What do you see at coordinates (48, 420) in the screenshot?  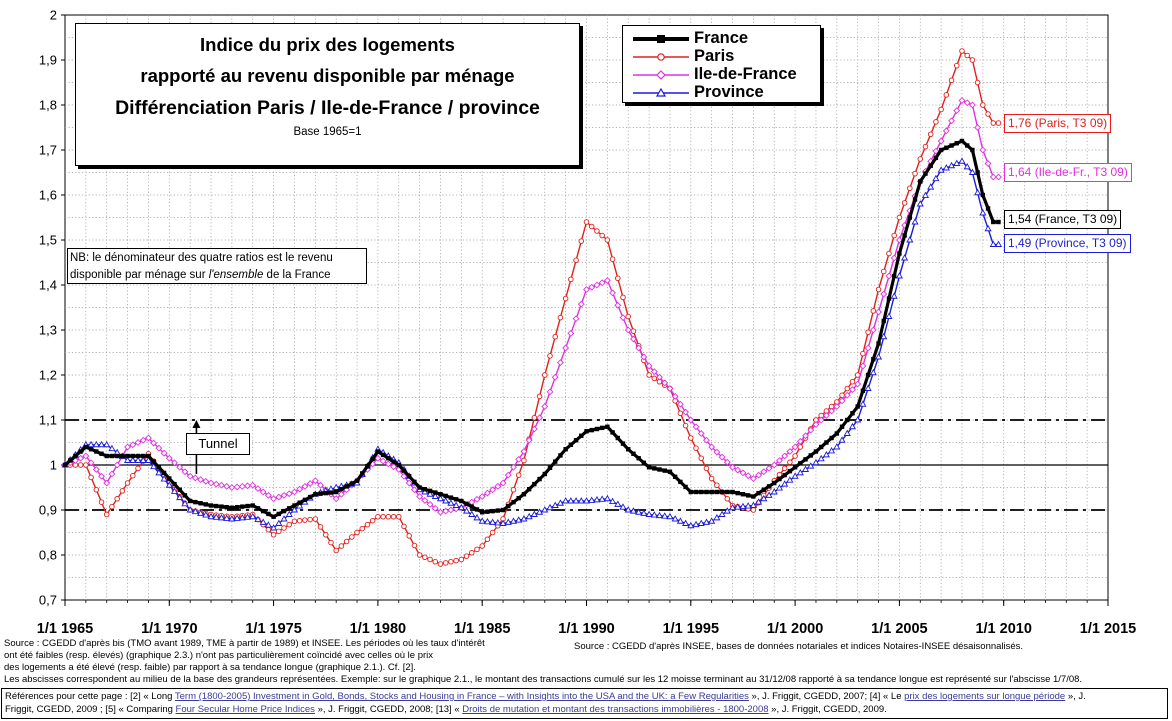 I see `y-tick-label: 1,1` at bounding box center [48, 420].